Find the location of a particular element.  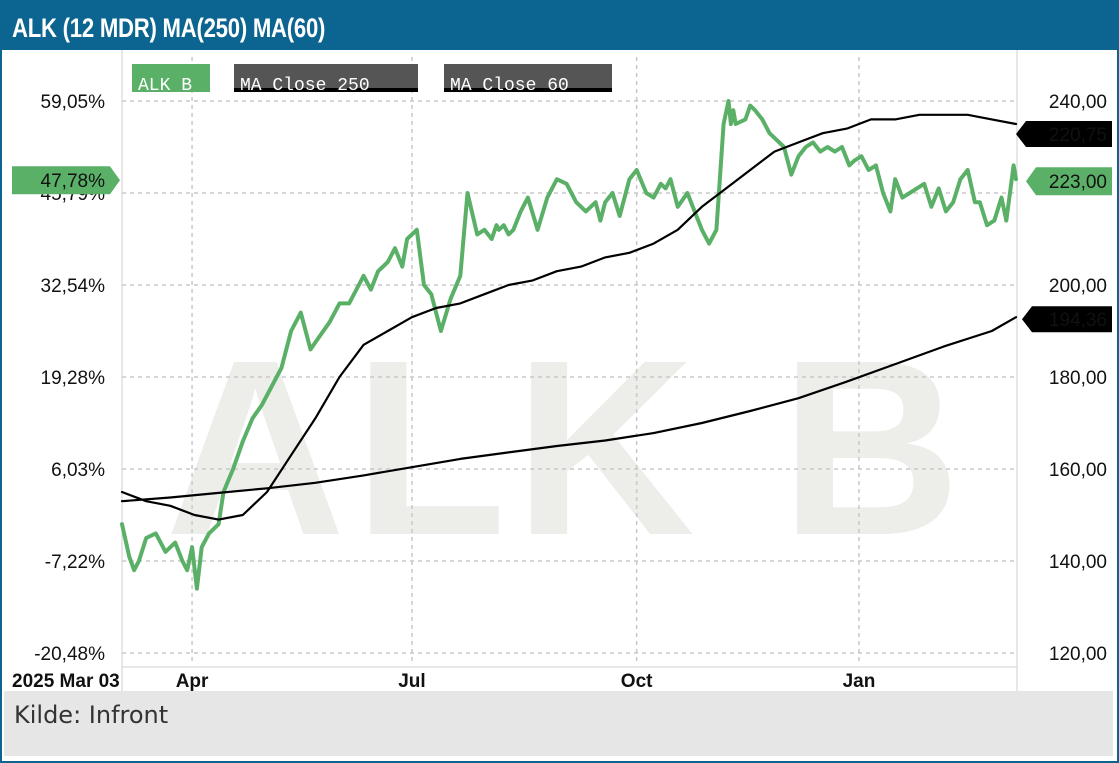

right-tick-label: 180,00 is located at coordinates (1078, 378).